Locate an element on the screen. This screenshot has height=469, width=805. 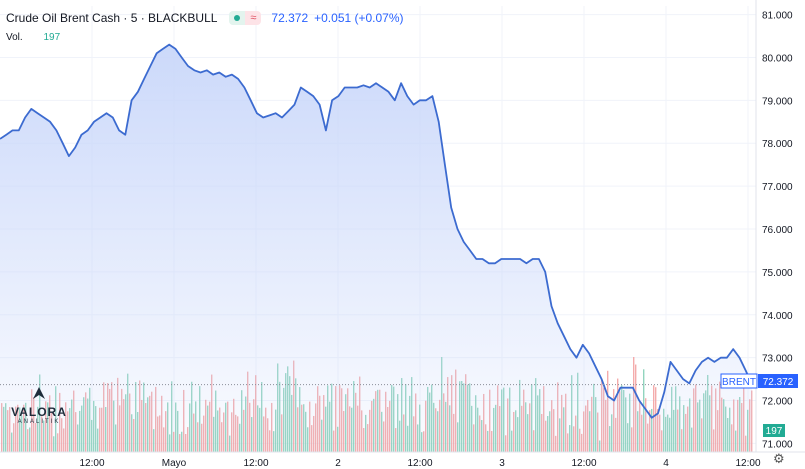
market-status-pill: ≈ is located at coordinates (245, 18).